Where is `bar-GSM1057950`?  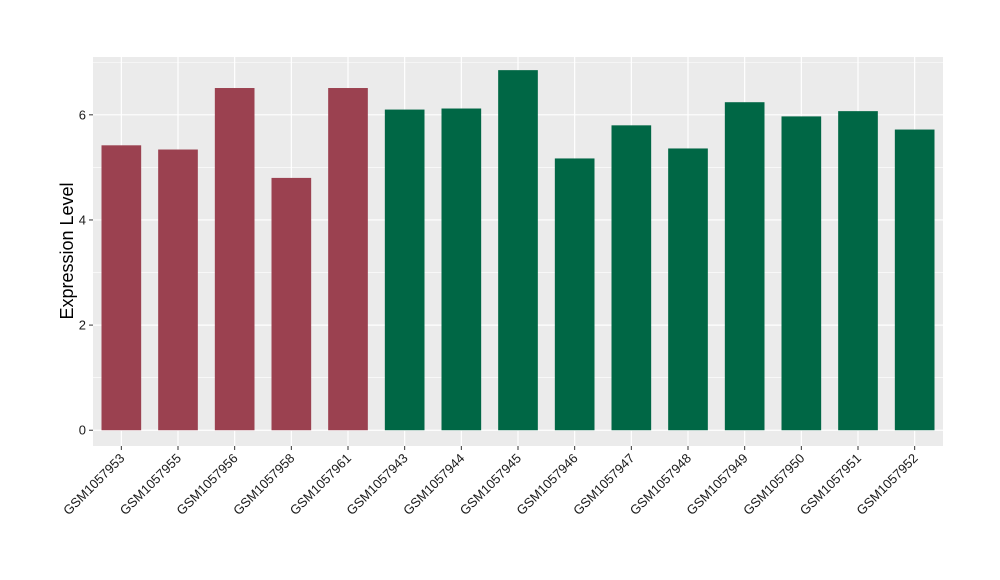
bar-GSM1057950 is located at coordinates (801, 273).